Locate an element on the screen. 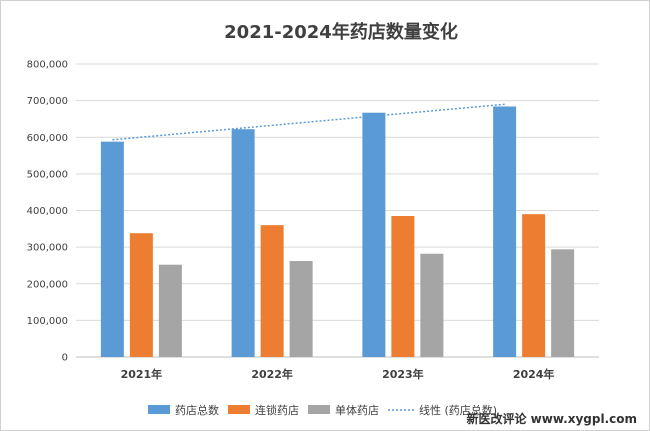  legend: 药店总数 连锁药店 单体药店 线性 (药店总数) is located at coordinates (322, 410).